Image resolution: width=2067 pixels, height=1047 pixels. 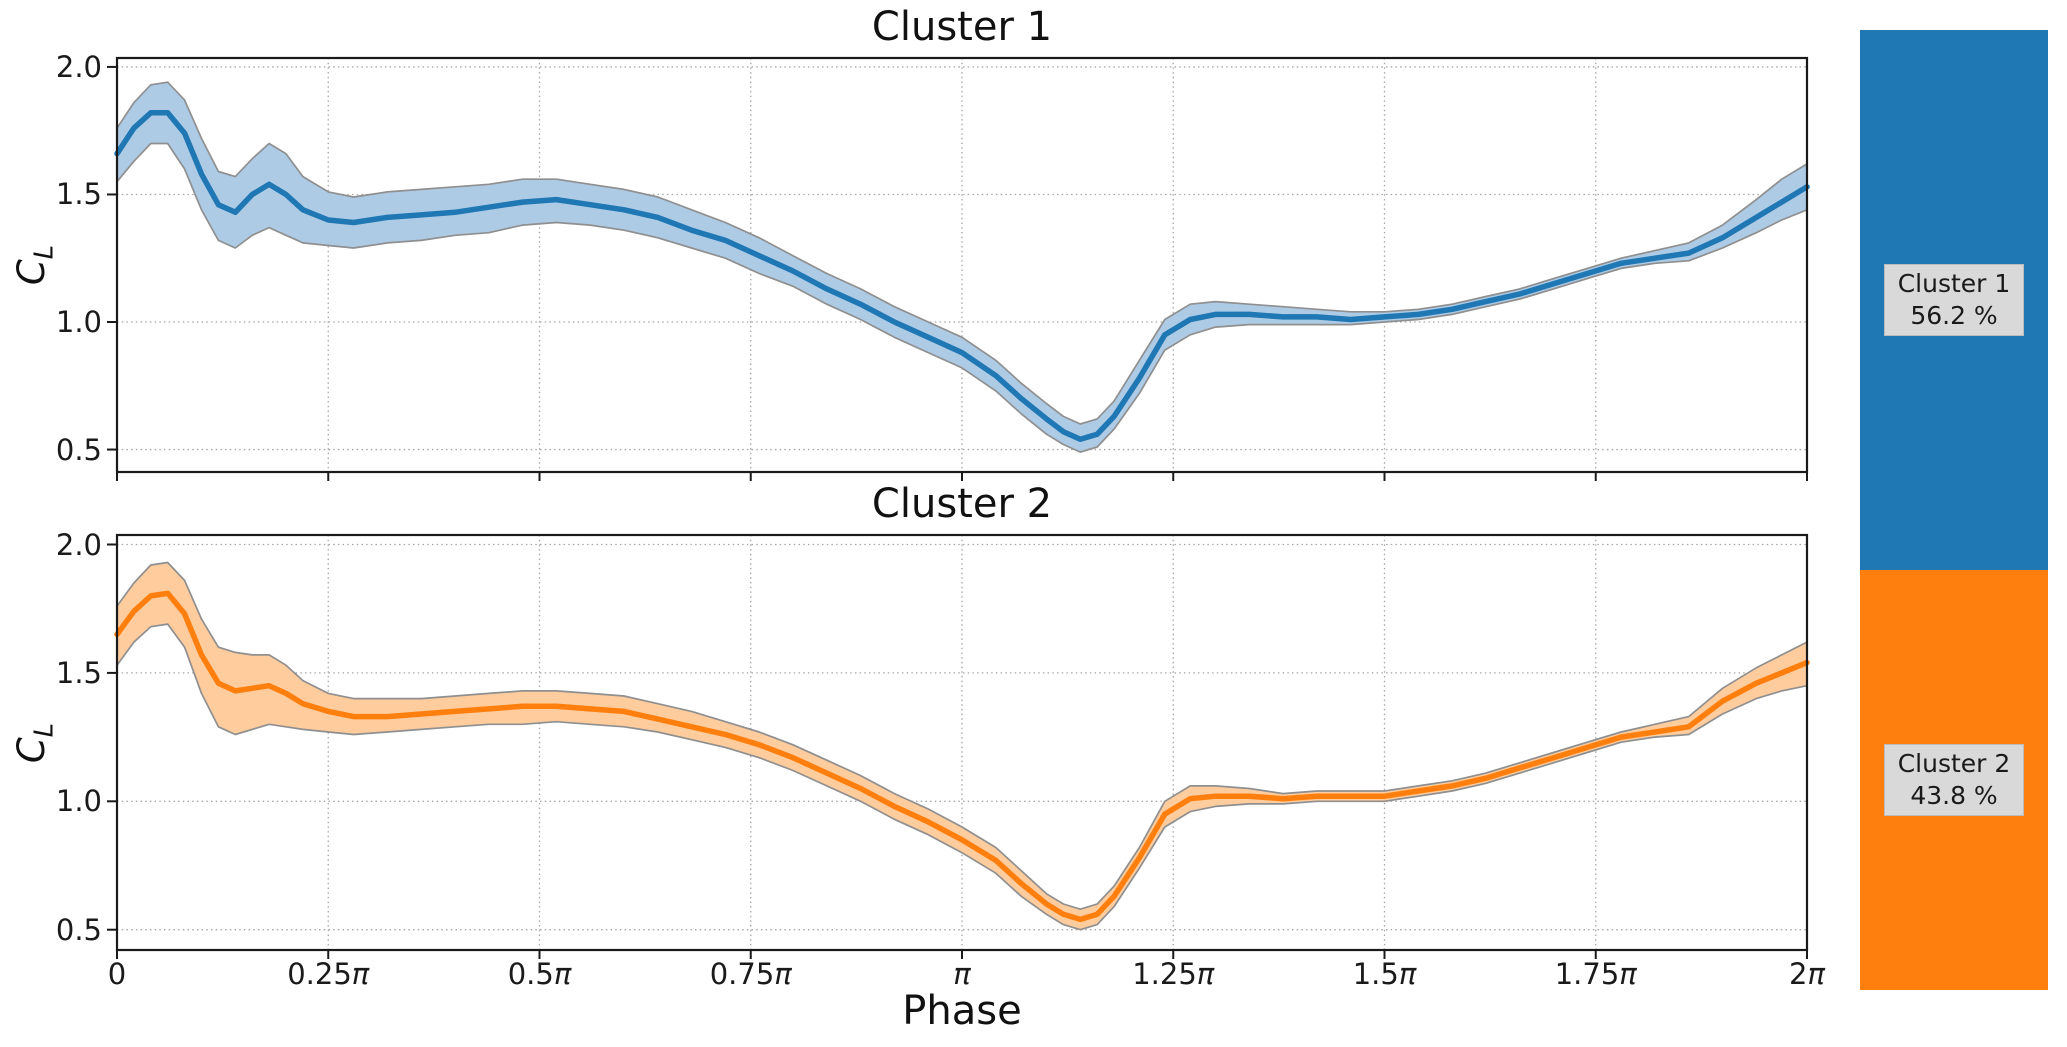 I want to click on x-tick-label: 0.75π, so click(x=750, y=974).